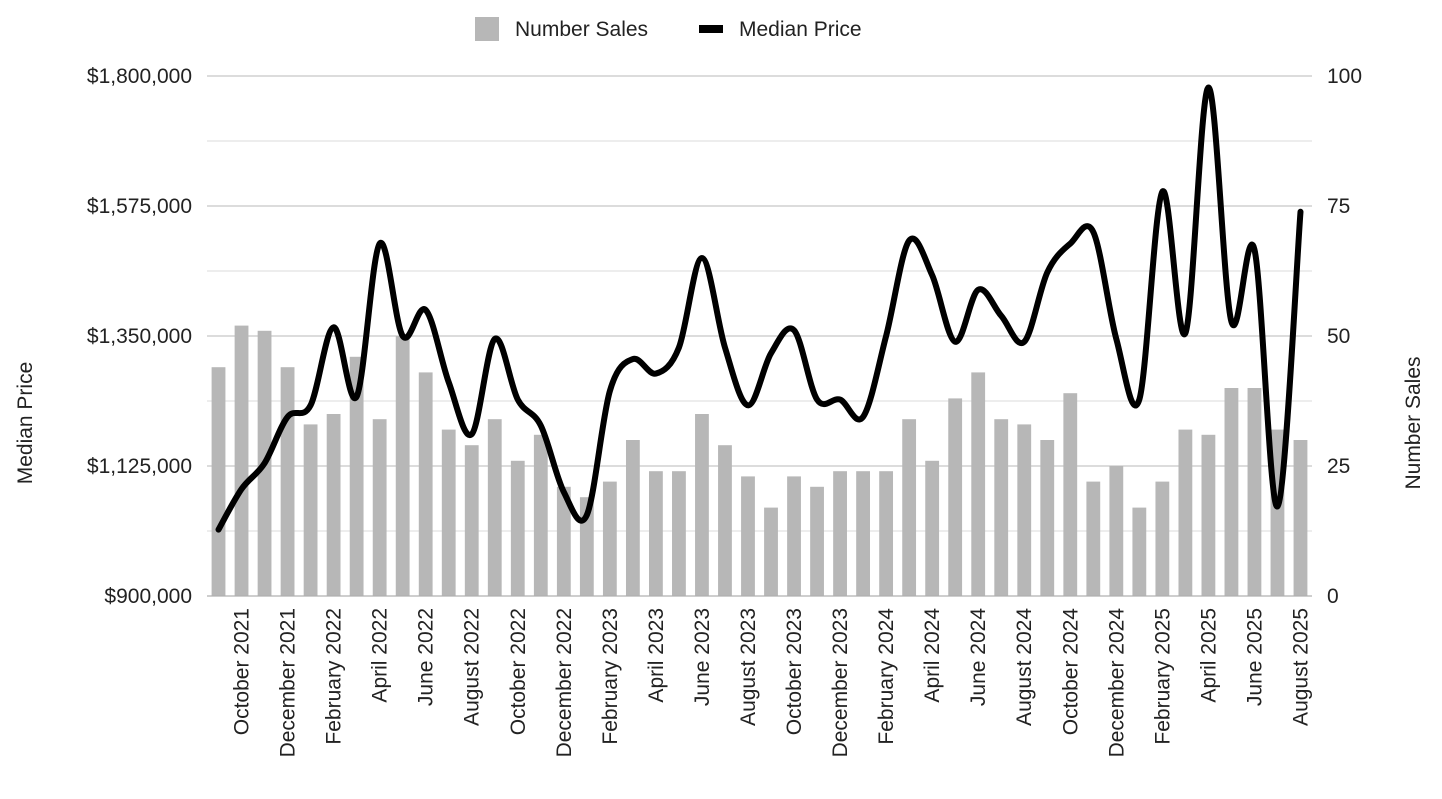  What do you see at coordinates (668, 29) in the screenshot?
I see `legend: Number Sales Median Price` at bounding box center [668, 29].